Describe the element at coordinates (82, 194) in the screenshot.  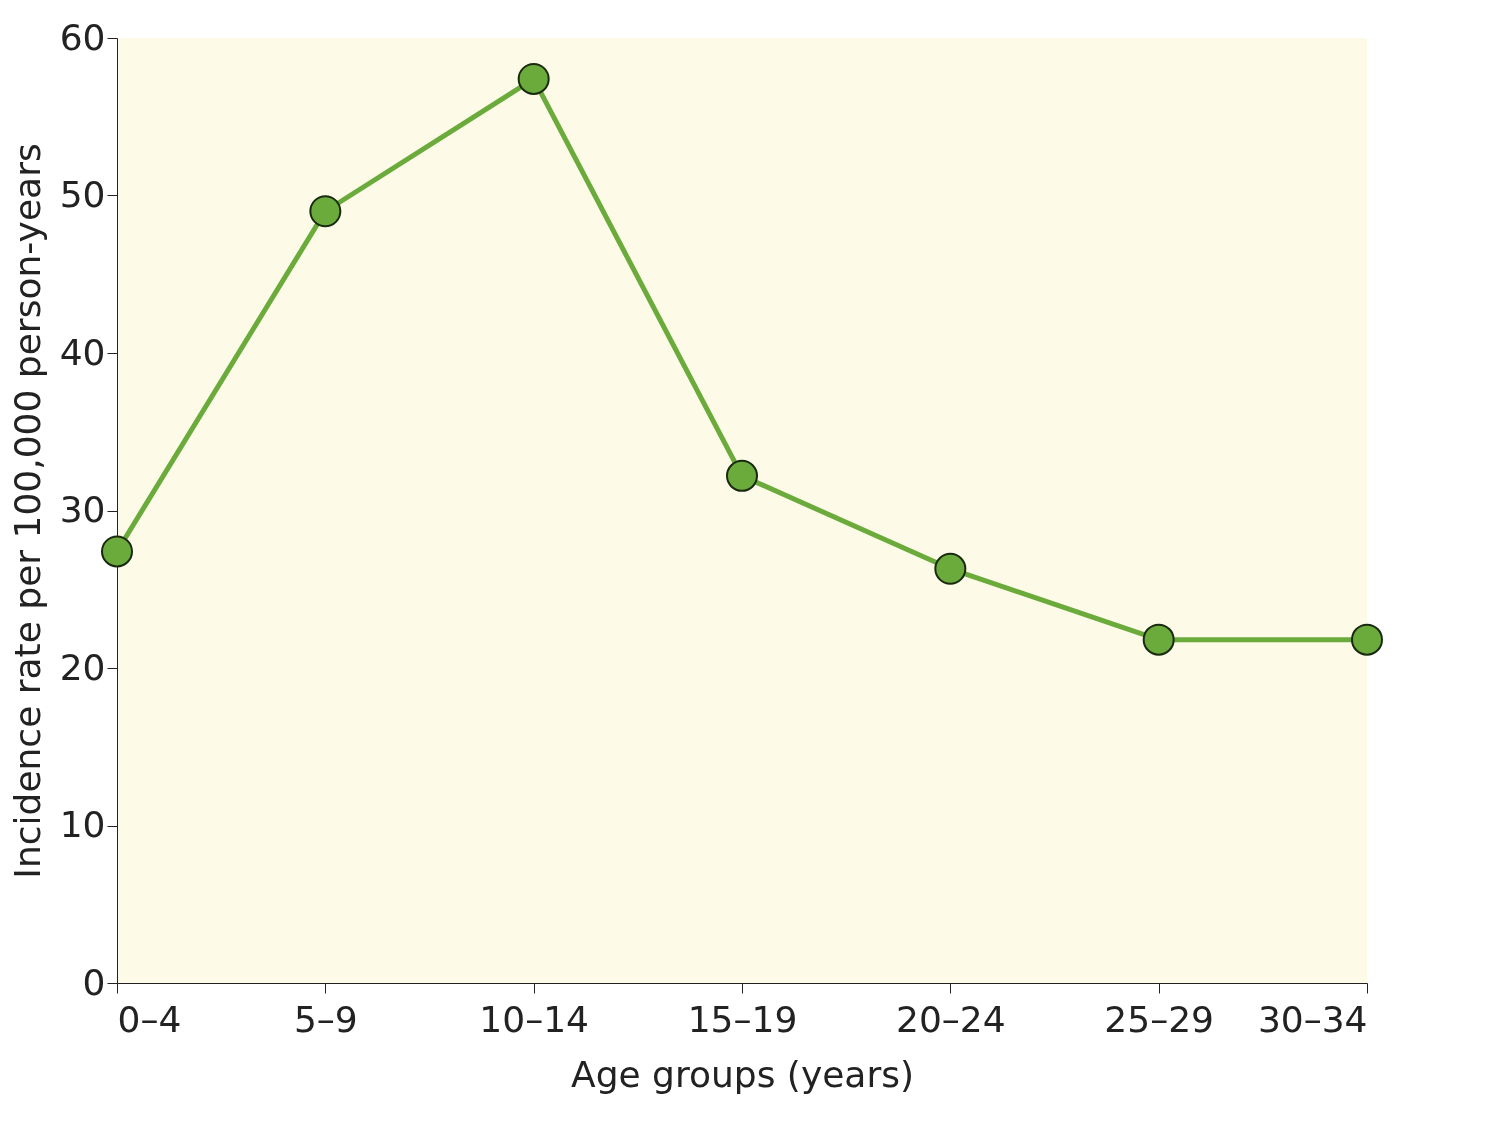
I see `y-tick-label: 50` at that location.